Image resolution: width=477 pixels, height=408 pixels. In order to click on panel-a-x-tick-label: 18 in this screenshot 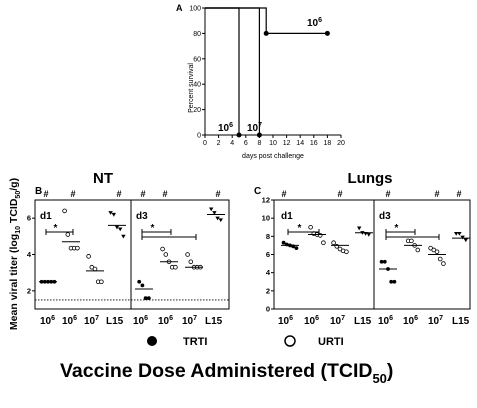, I will do `click(328, 143)`.